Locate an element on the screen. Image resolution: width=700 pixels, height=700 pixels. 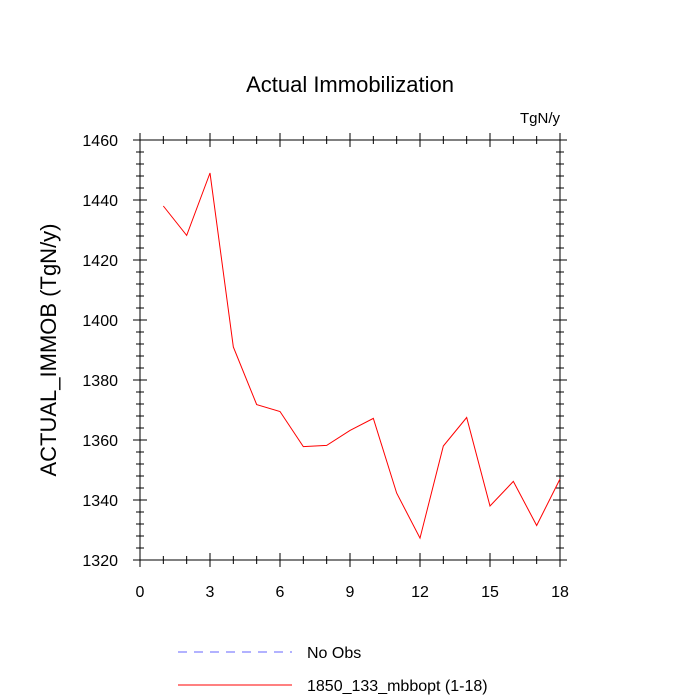
legend: No Obs 1850_133_mbbopt (1-18) is located at coordinates (333, 670).